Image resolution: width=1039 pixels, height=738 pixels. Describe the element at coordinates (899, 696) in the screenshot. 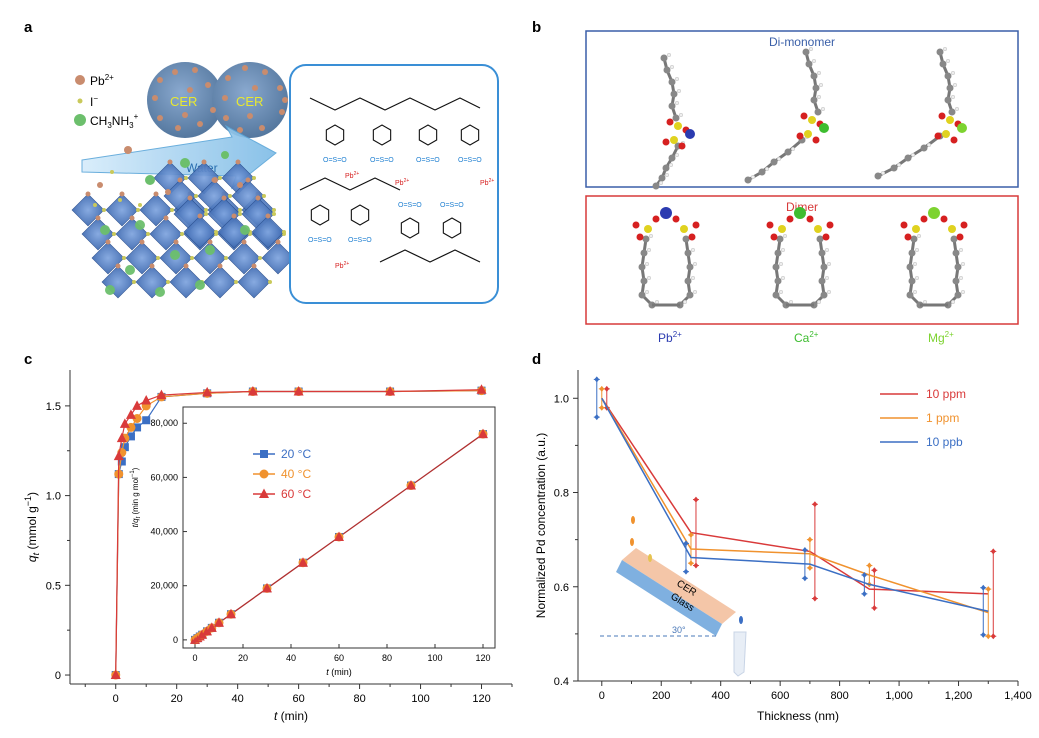

I see `x-tick-label: 1,000` at that location.